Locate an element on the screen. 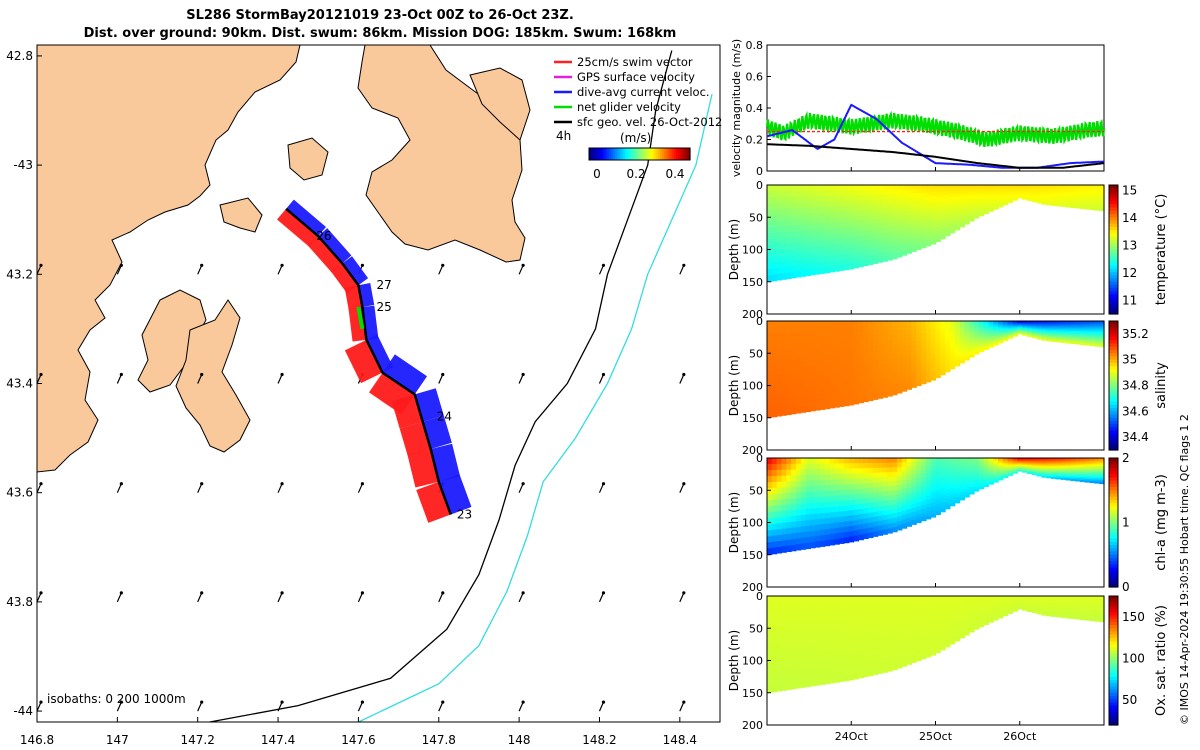 This screenshot has height=750, width=1200. map-y-tick-label: -44 is located at coordinates (23, 711).